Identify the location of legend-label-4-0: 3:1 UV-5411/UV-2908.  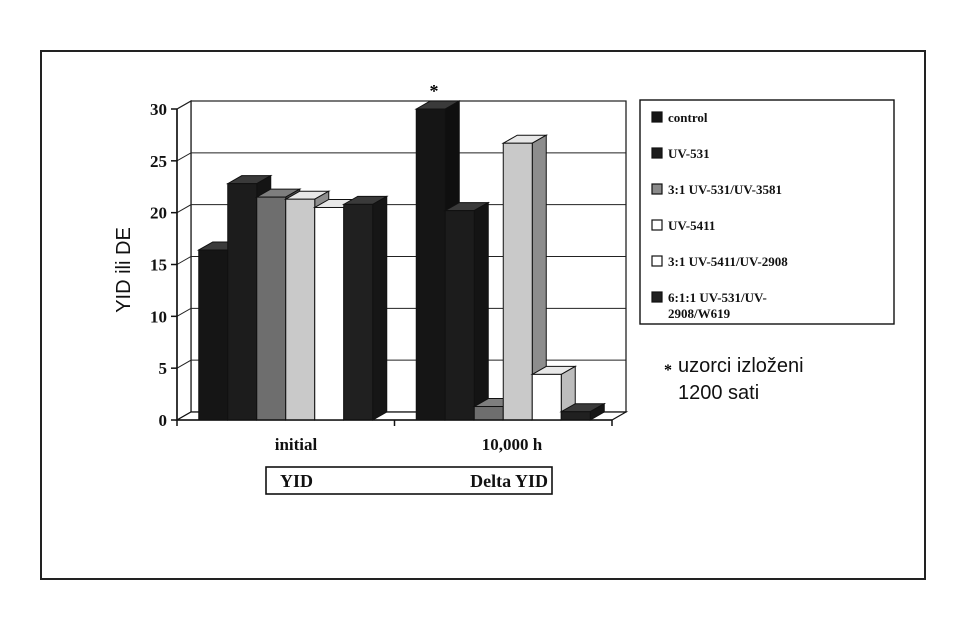
(728, 261).